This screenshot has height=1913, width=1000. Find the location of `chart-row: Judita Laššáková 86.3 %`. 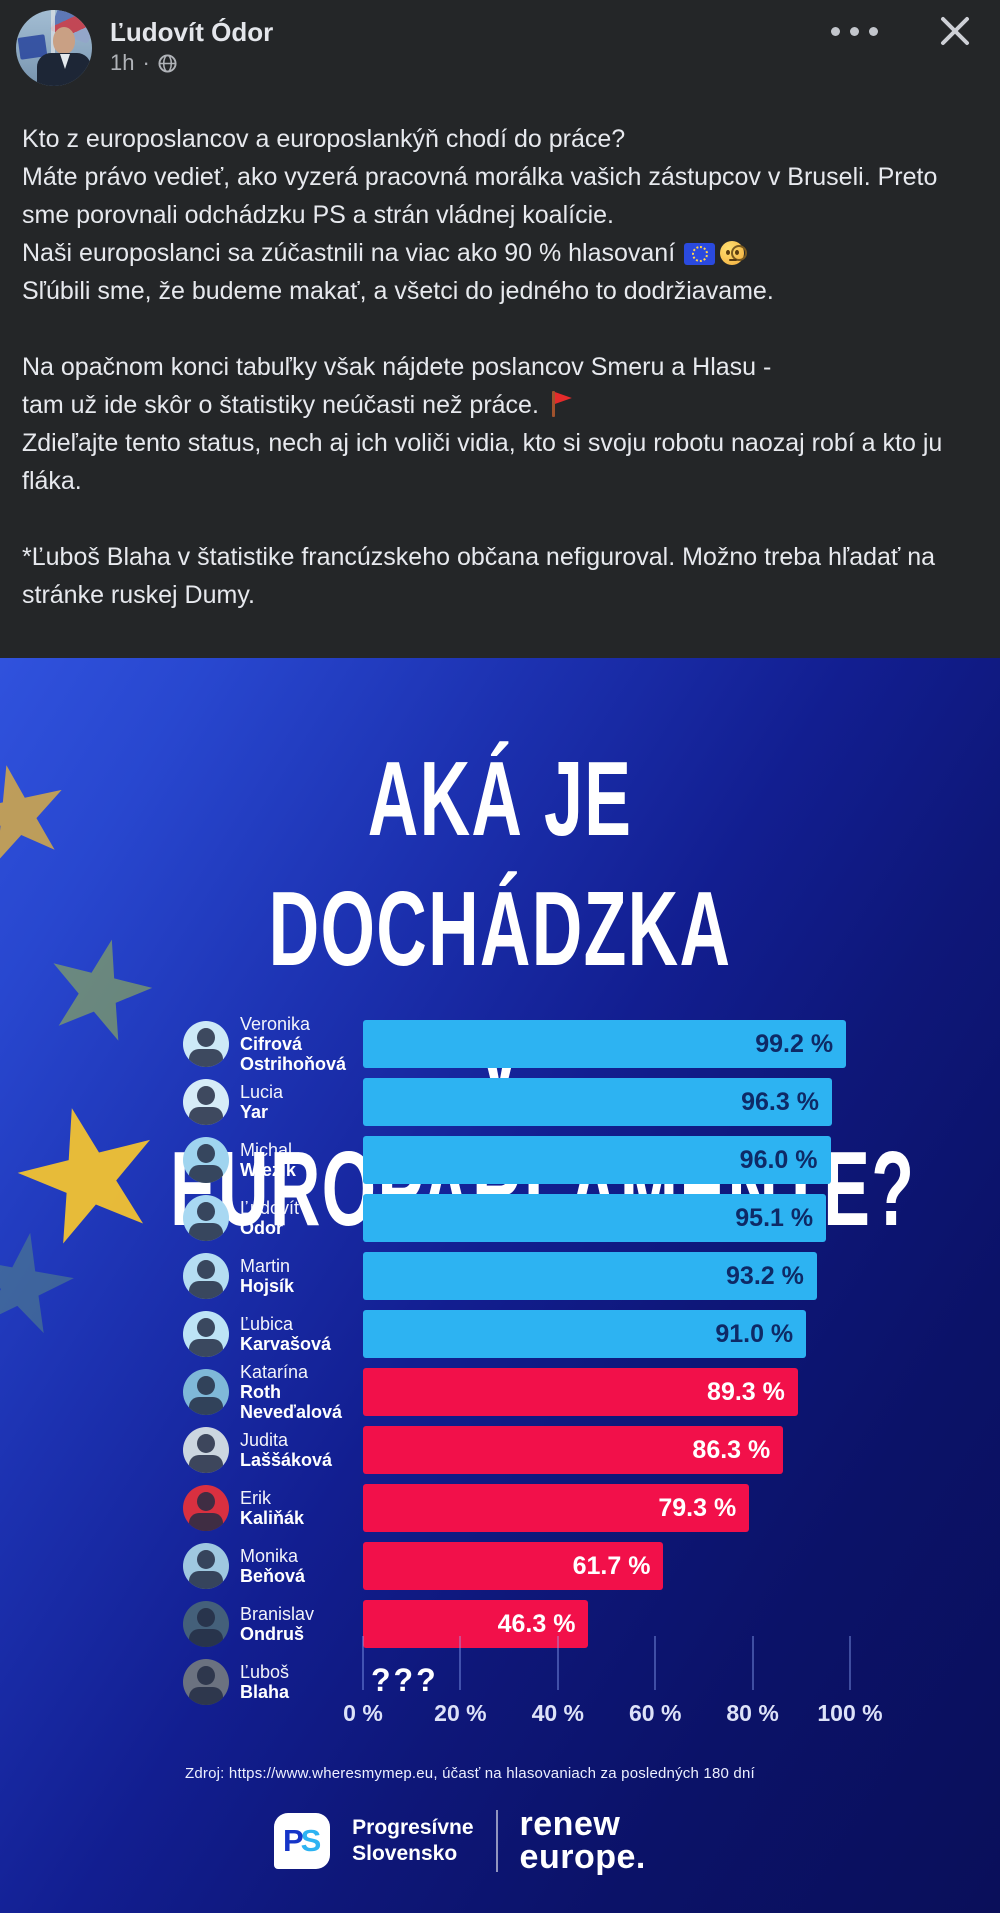

chart-row: Judita Laššáková 86.3 % is located at coordinates (500, 1450).